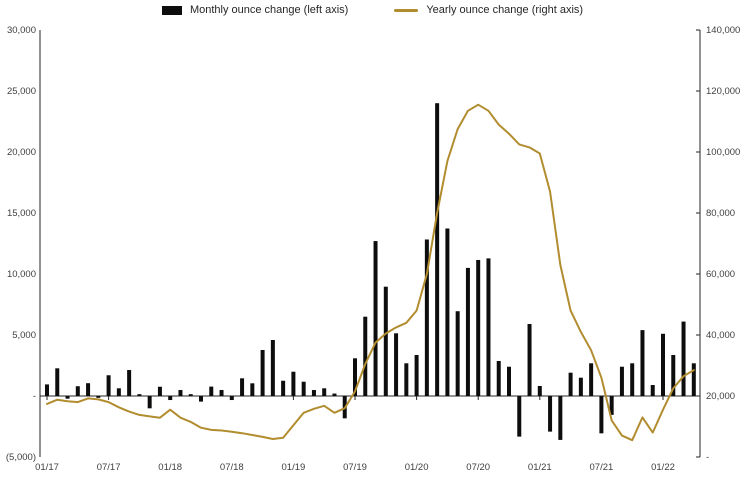  What do you see at coordinates (720, 335) in the screenshot?
I see `svg-text: 40,000` at bounding box center [720, 335].